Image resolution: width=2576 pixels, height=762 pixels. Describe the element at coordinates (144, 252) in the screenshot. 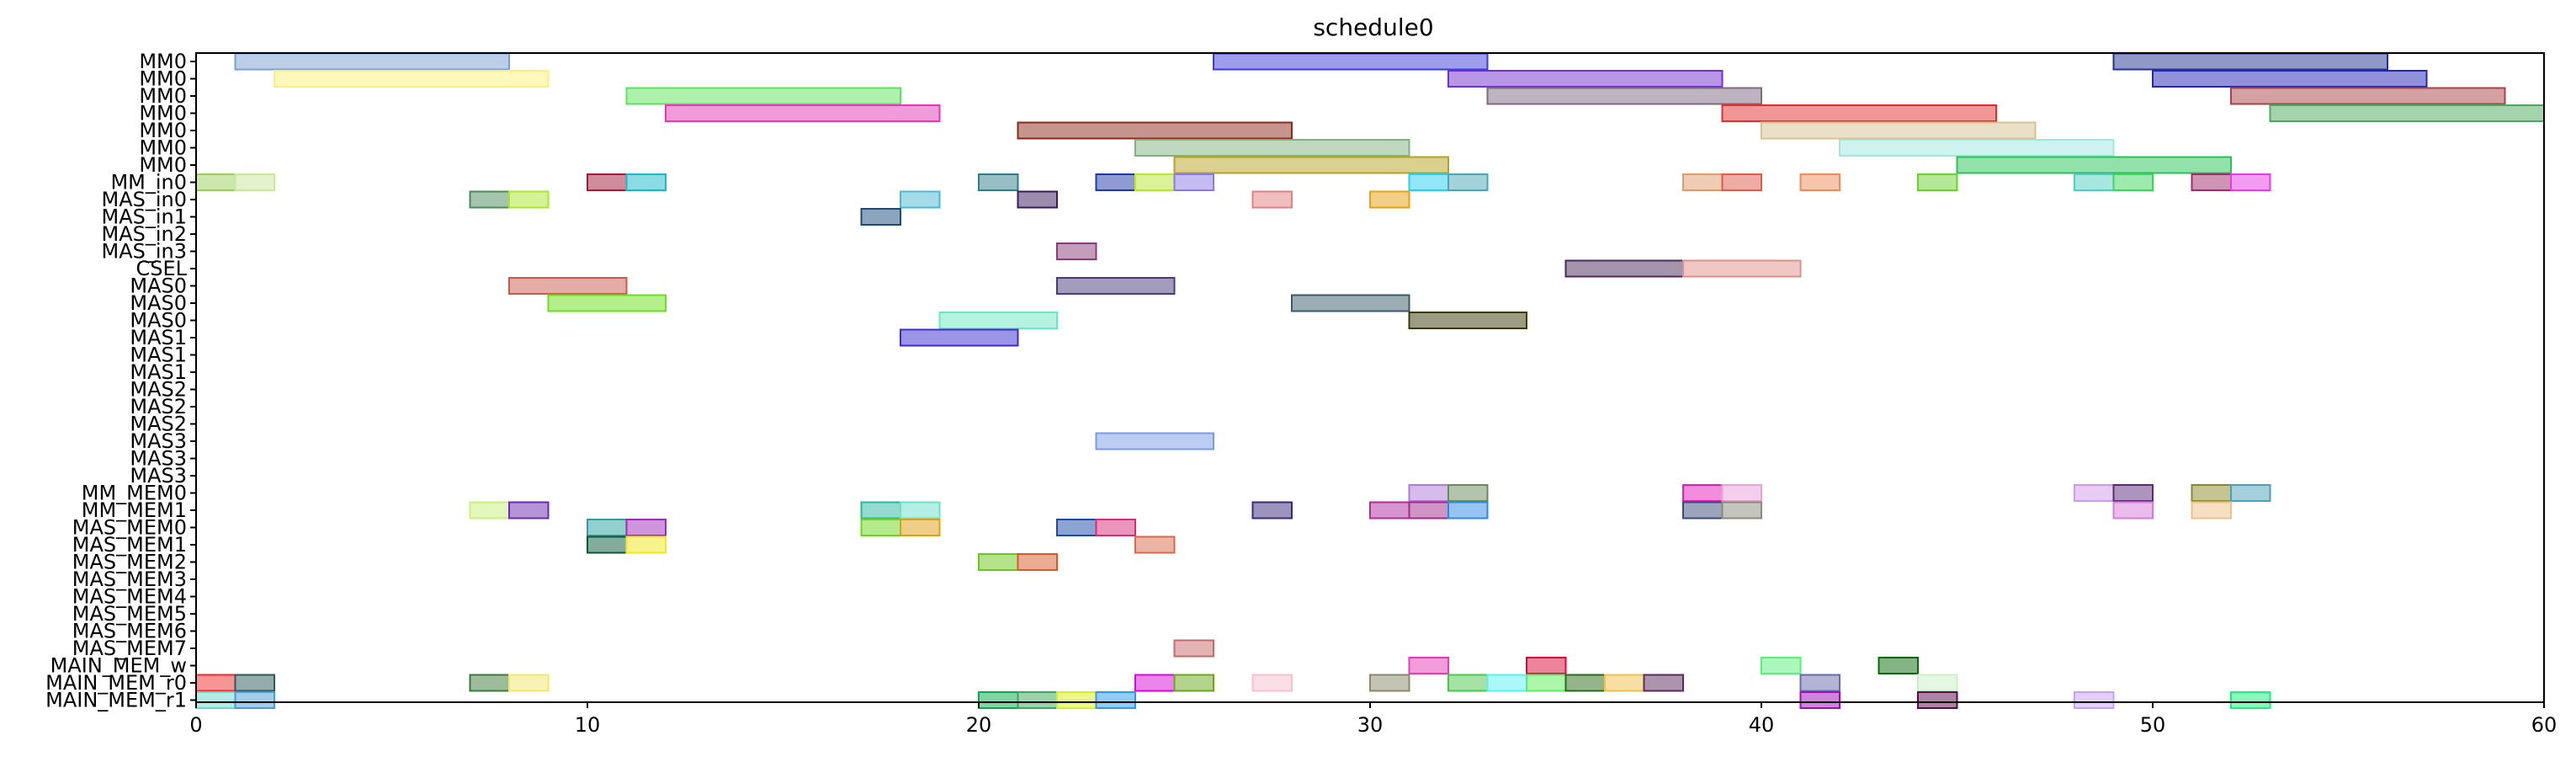

I see `y-tick-label: MAS_in3` at that location.